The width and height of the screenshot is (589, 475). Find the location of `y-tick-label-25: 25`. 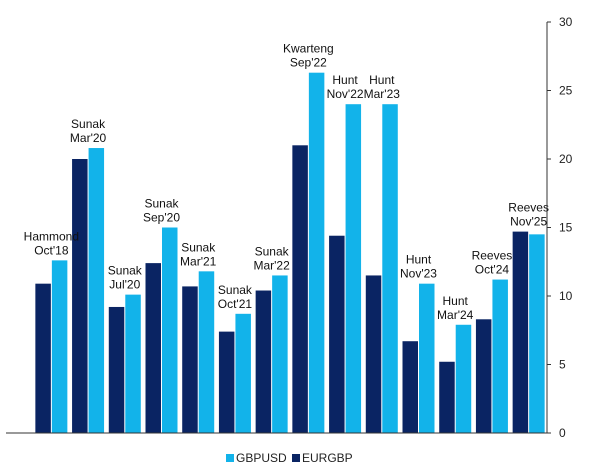

y-tick-label-25: 25 is located at coordinates (566, 91).